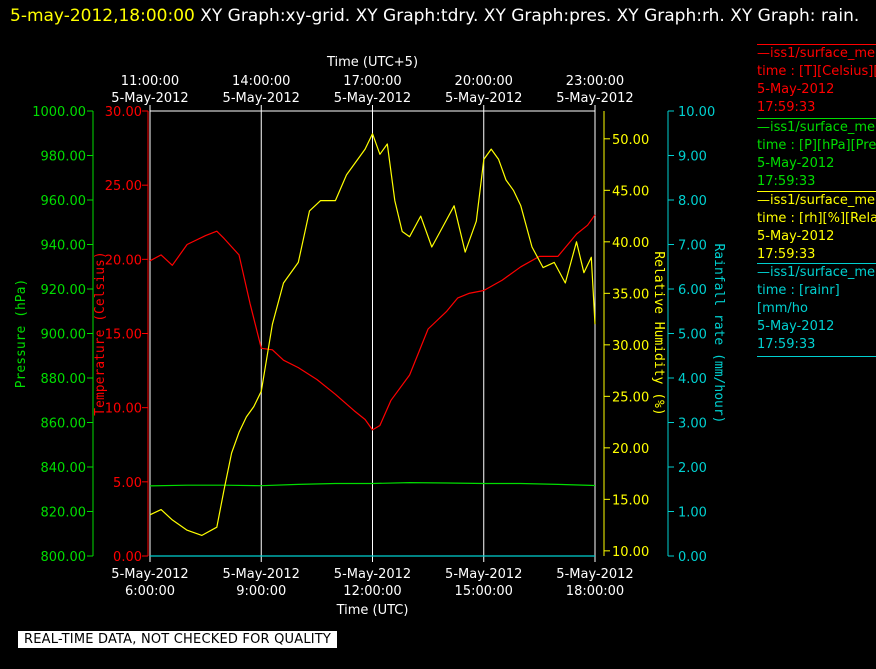 The width and height of the screenshot is (876, 669). I want to click on rain-tick-label: 7.00, so click(692, 246).